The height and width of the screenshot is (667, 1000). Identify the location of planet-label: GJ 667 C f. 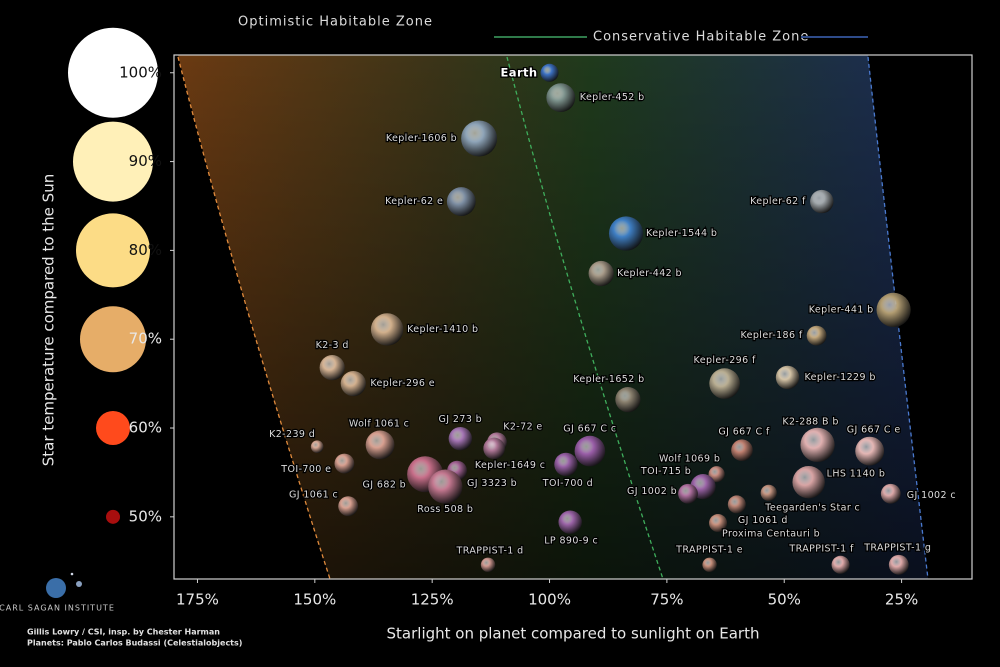
(744, 432).